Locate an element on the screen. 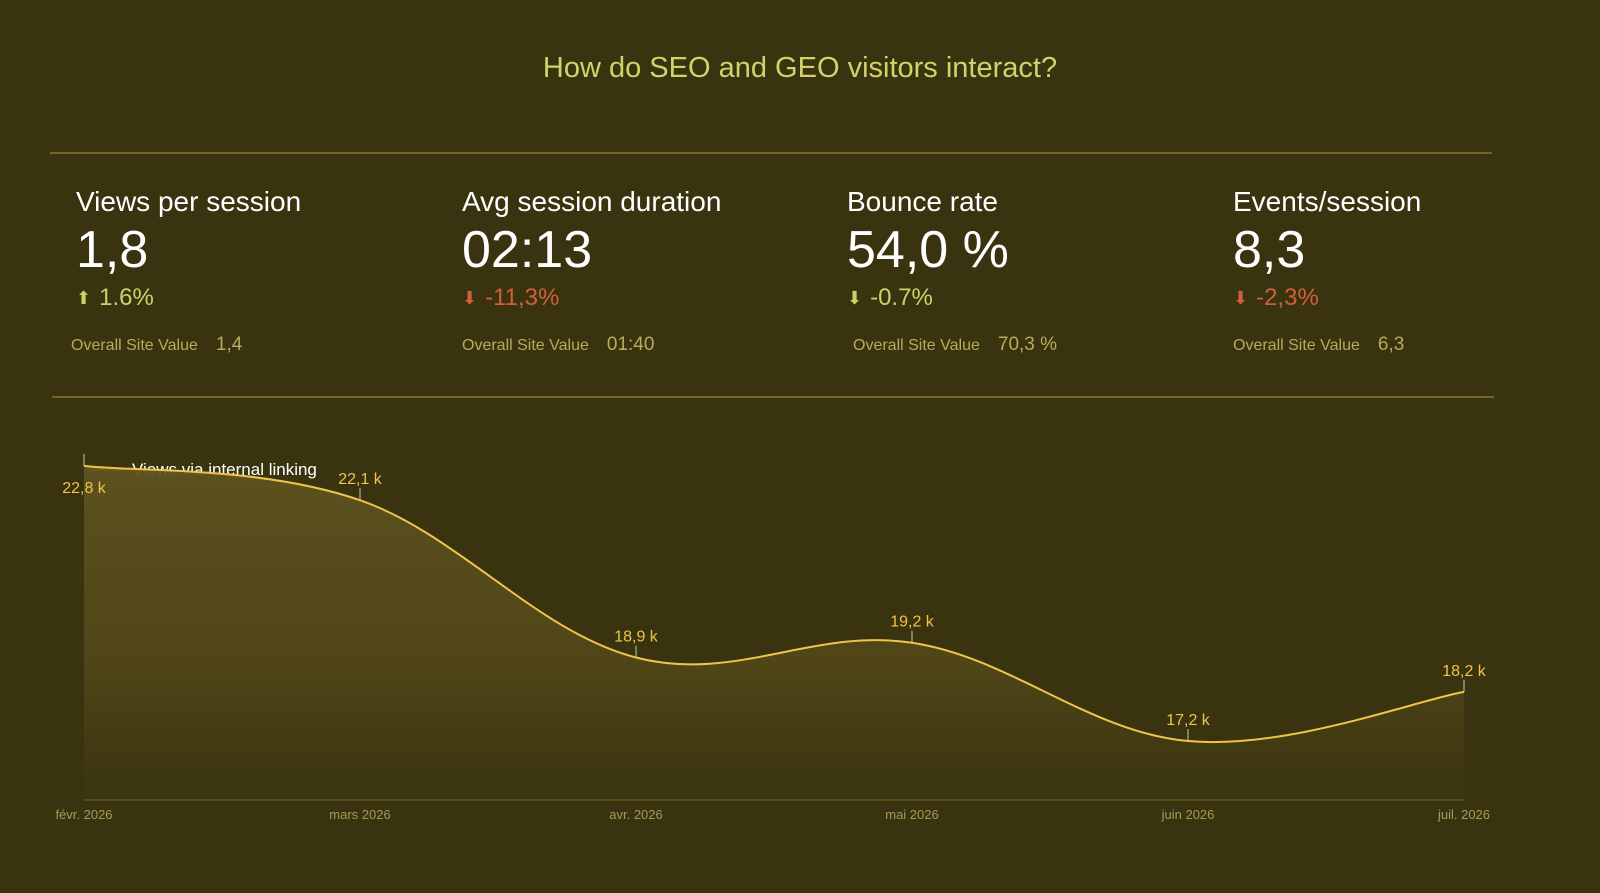 The width and height of the screenshot is (1600, 893). data-label: 17,2 k is located at coordinates (1188, 720).